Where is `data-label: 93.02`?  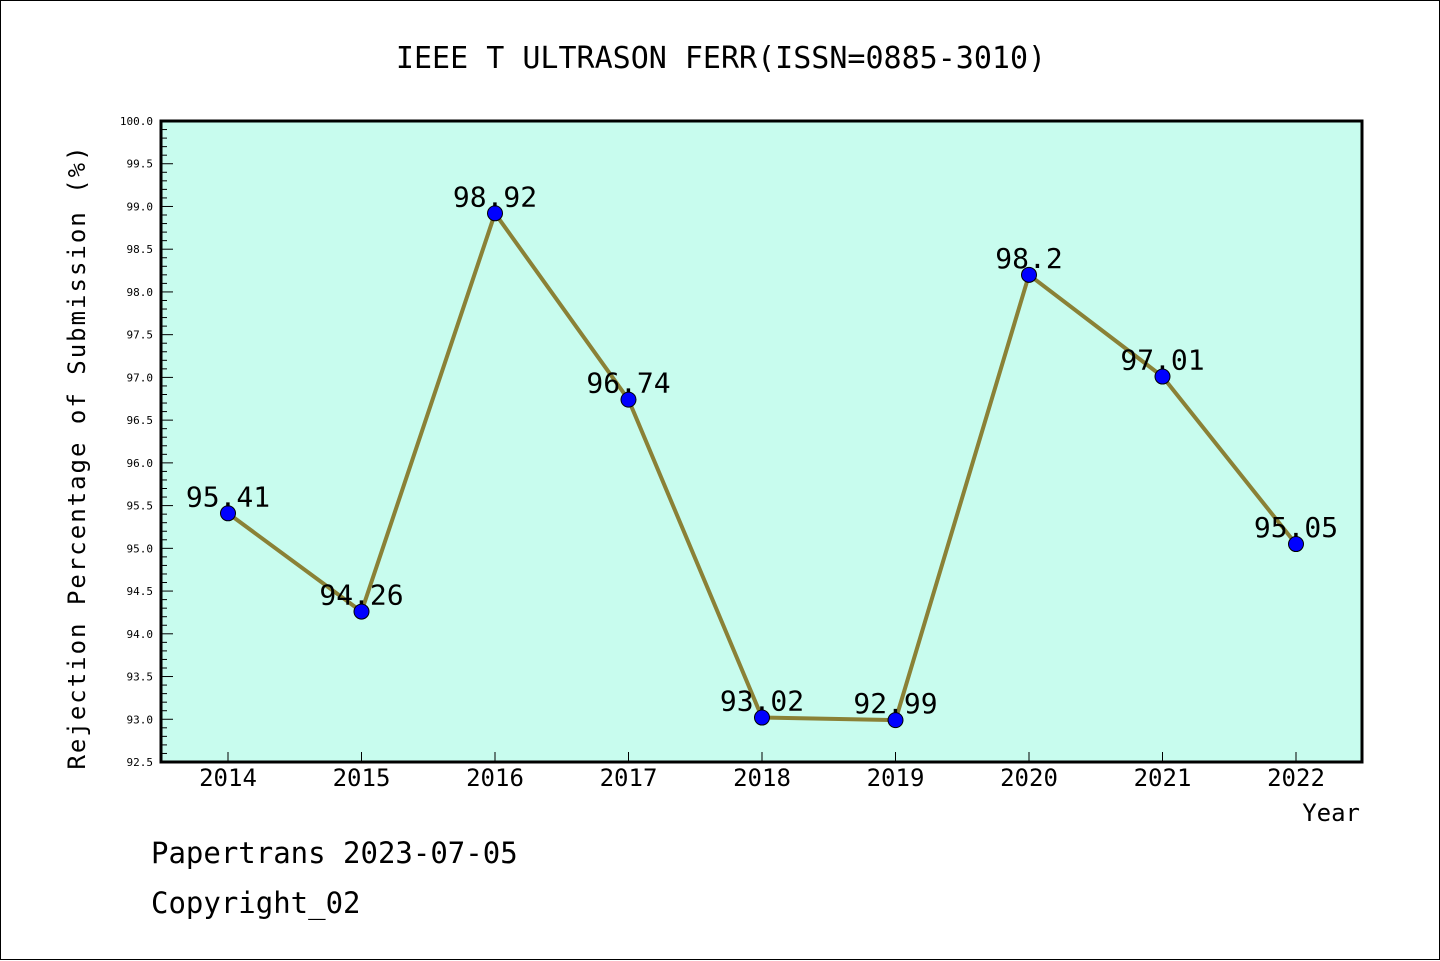 data-label: 93.02 is located at coordinates (762, 701).